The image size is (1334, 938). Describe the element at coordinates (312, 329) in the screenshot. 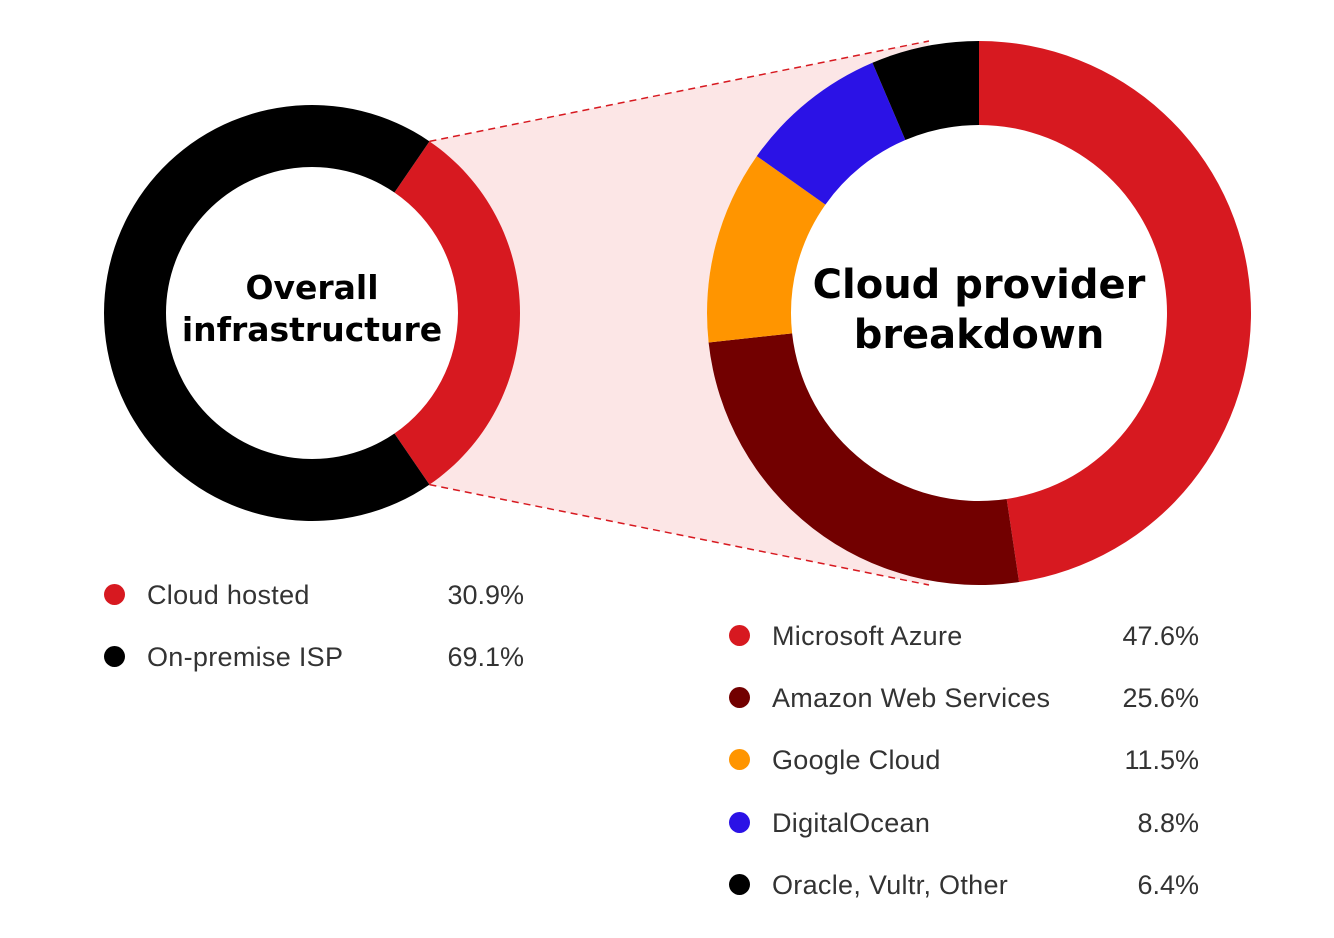

I see `overall-title-line-2: infrastructure` at that location.